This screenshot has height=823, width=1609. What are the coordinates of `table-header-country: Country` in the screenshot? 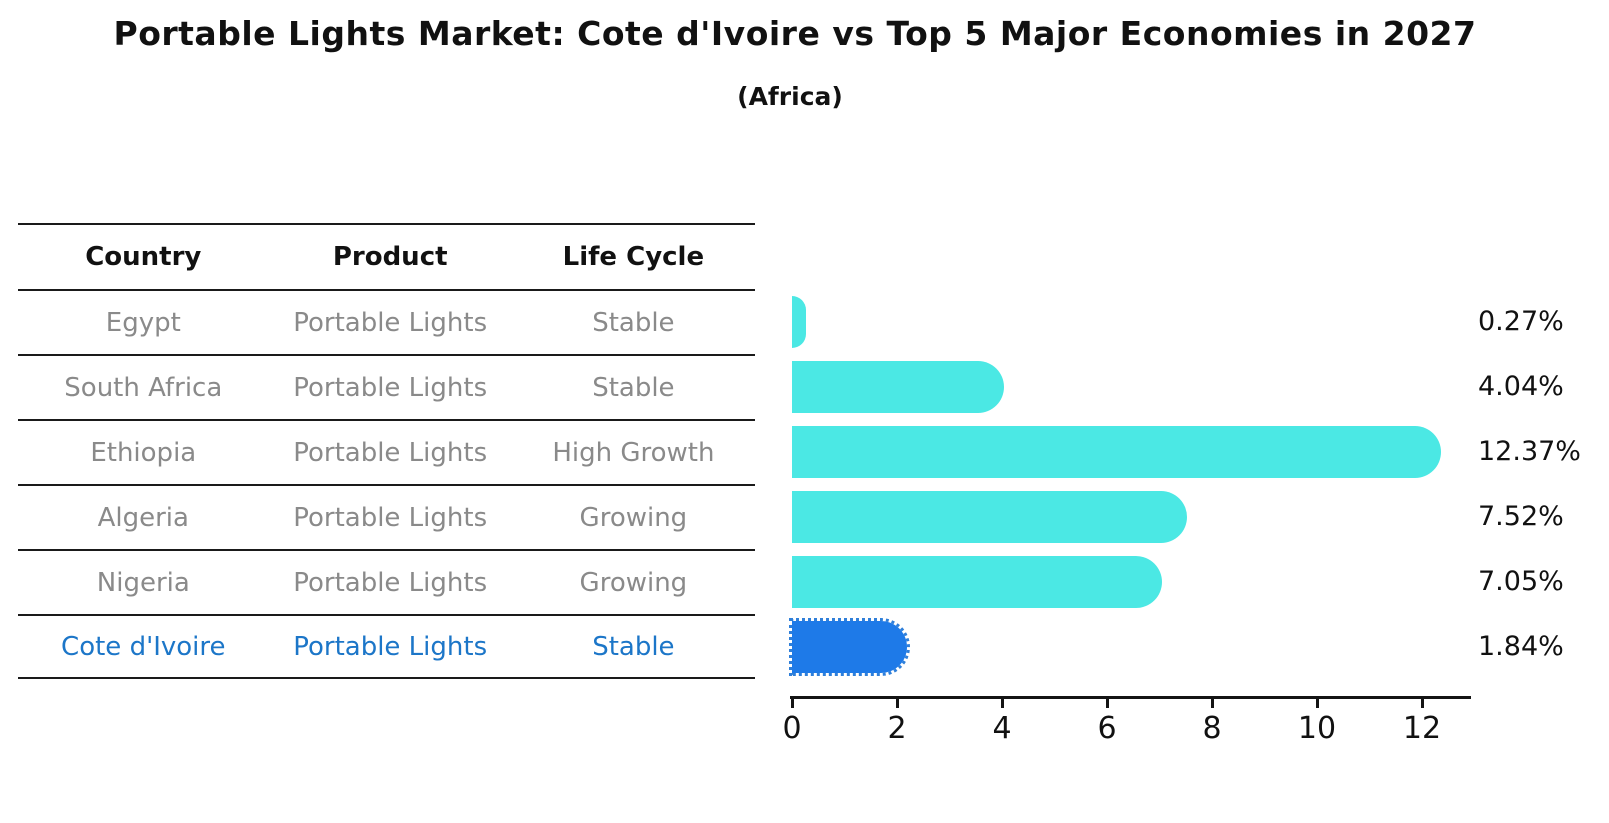 It's located at (143, 257).